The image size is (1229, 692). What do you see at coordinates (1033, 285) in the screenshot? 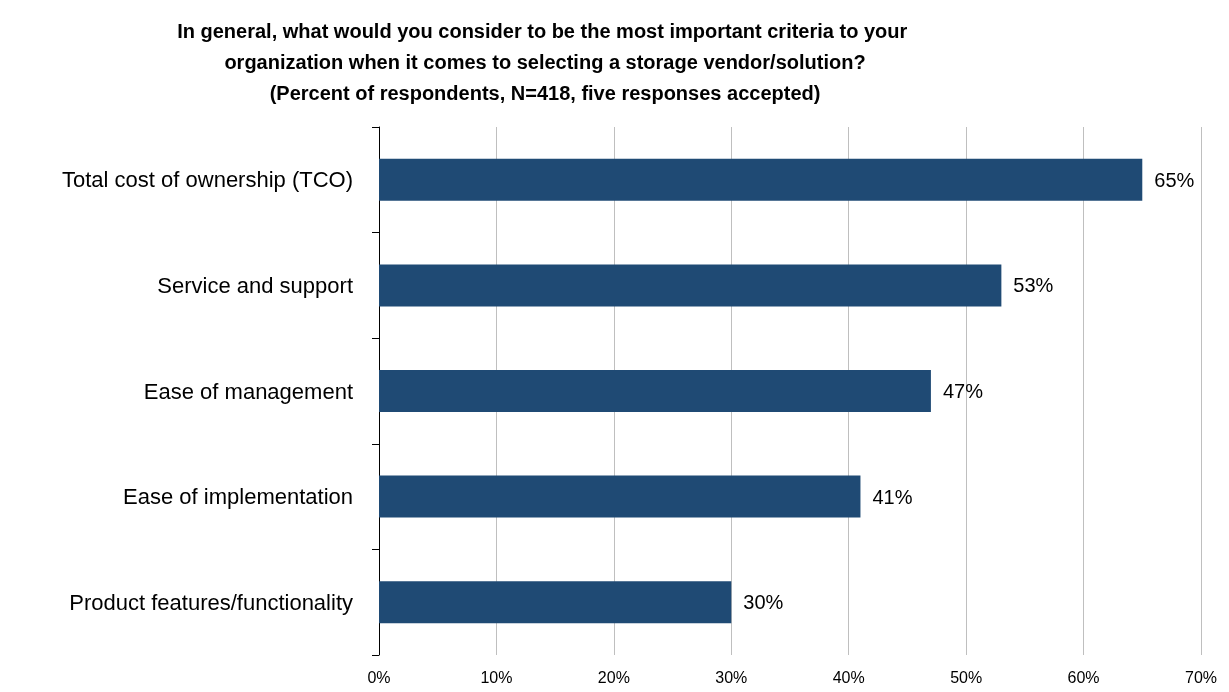
I see `data-label: 53%` at bounding box center [1033, 285].